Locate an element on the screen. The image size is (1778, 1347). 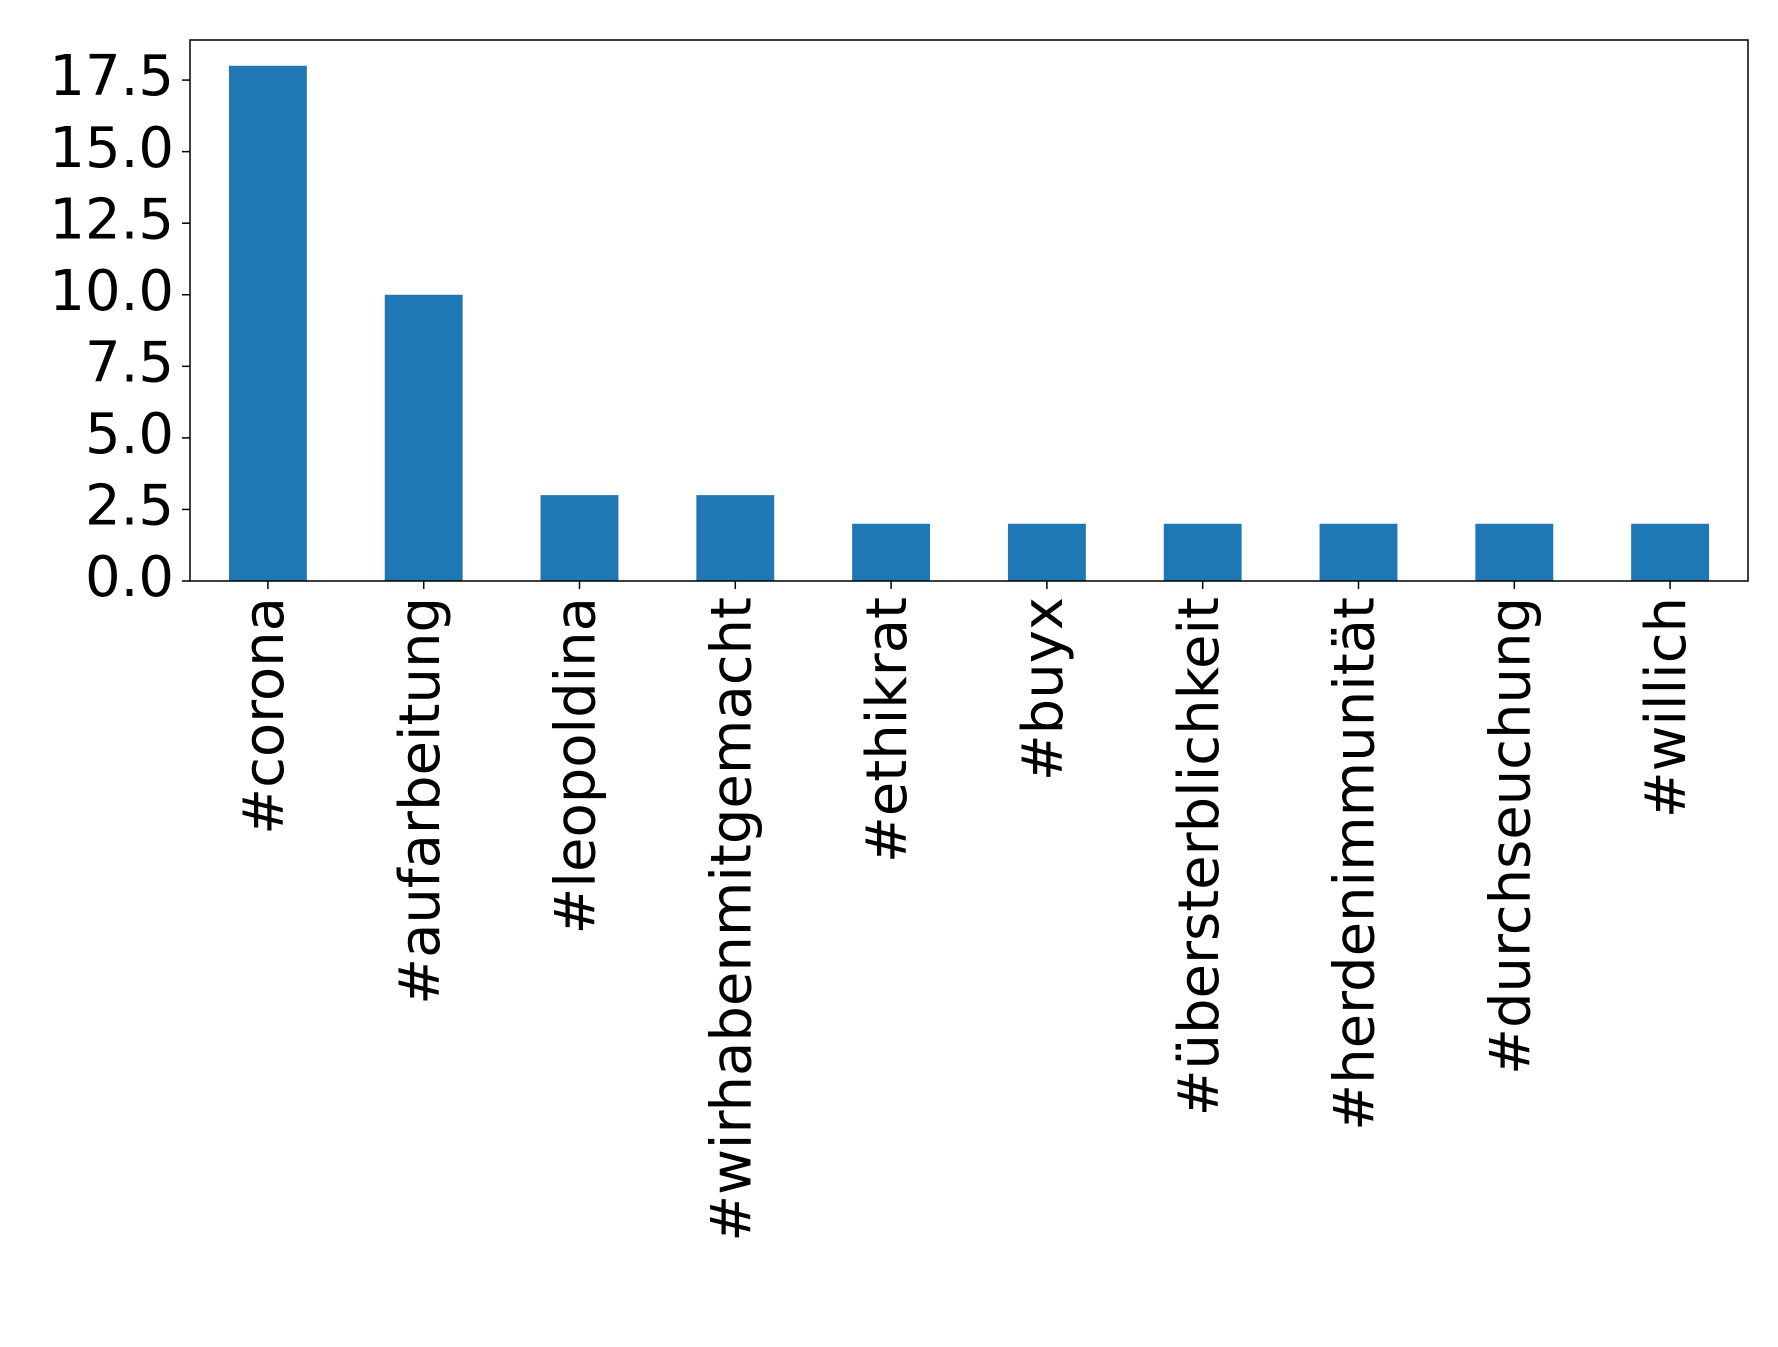
y-tick-label: 7.5 is located at coordinates (129, 362).